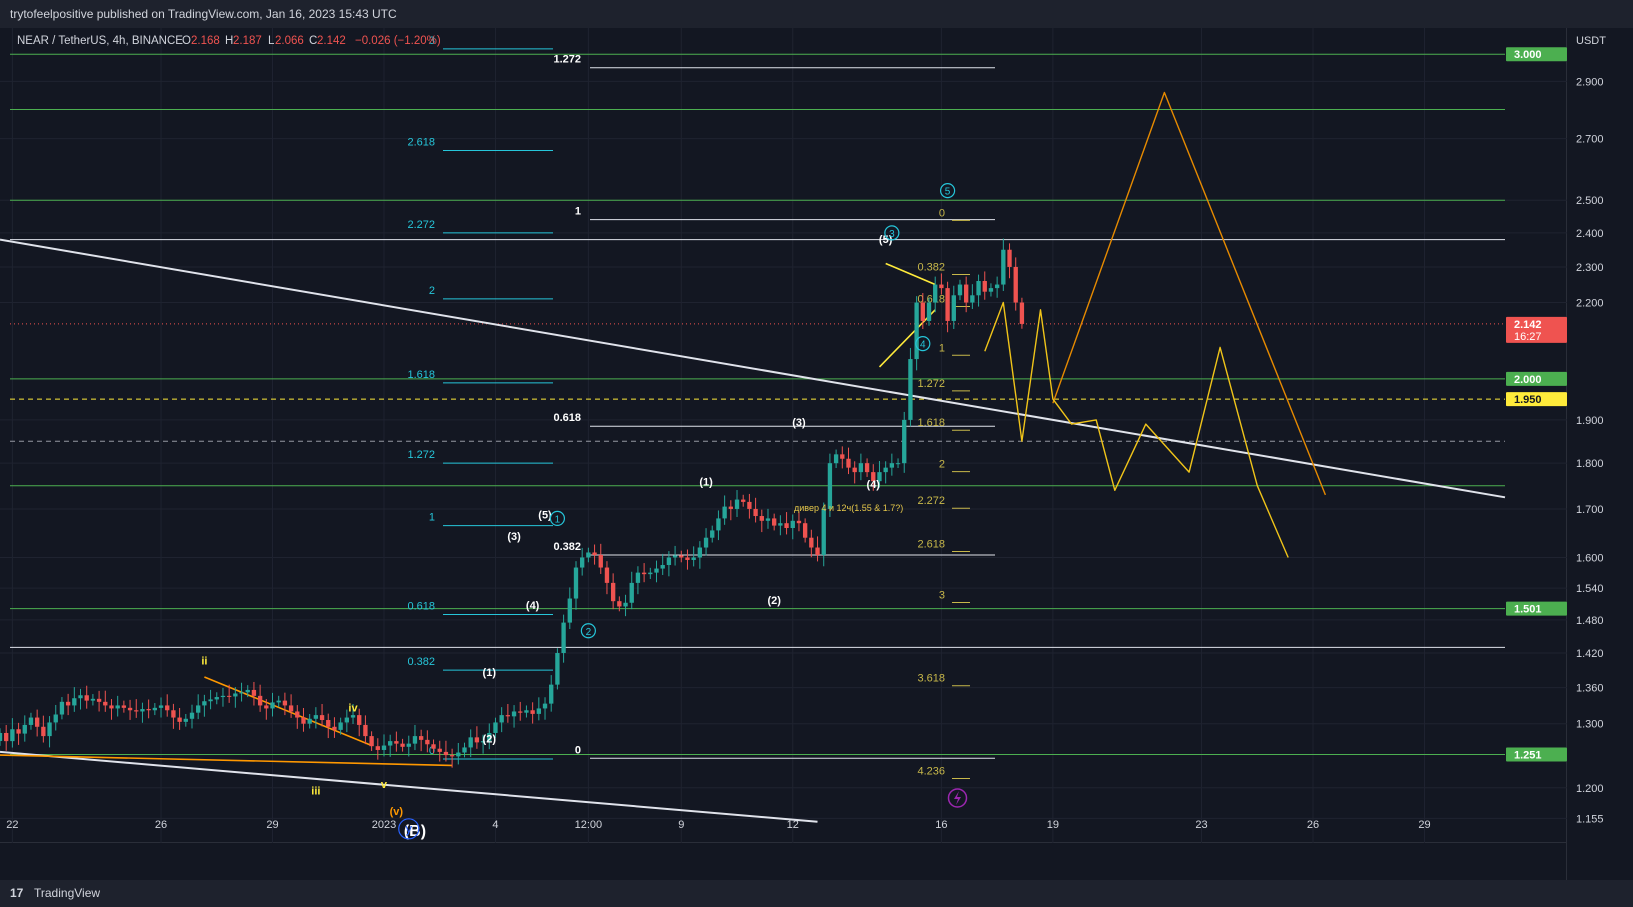 This screenshot has width=1633, height=907. I want to click on fib-olive-label: 0.382, so click(931, 267).